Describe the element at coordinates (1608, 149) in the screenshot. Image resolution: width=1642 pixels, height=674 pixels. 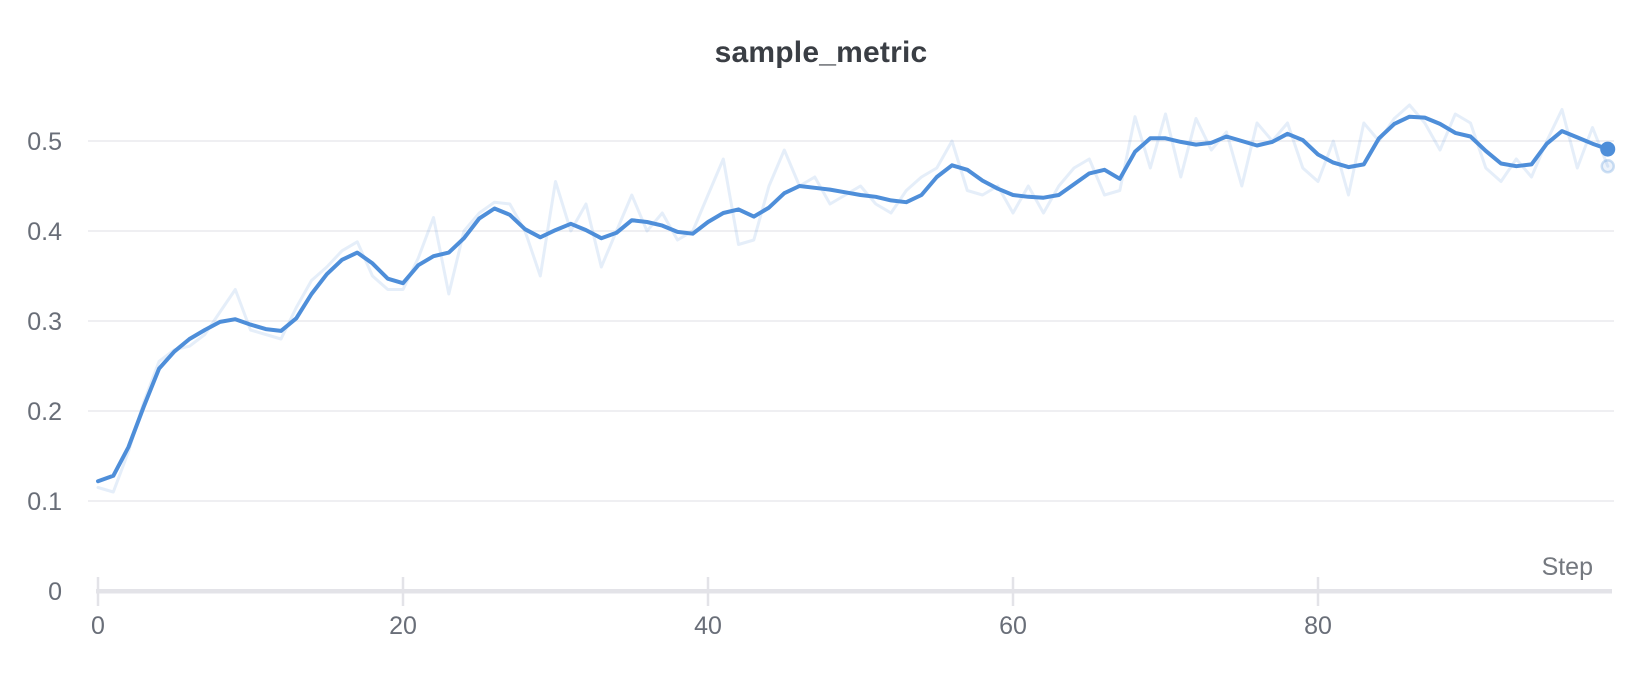
I see `last-point-marker-smoothed` at that location.